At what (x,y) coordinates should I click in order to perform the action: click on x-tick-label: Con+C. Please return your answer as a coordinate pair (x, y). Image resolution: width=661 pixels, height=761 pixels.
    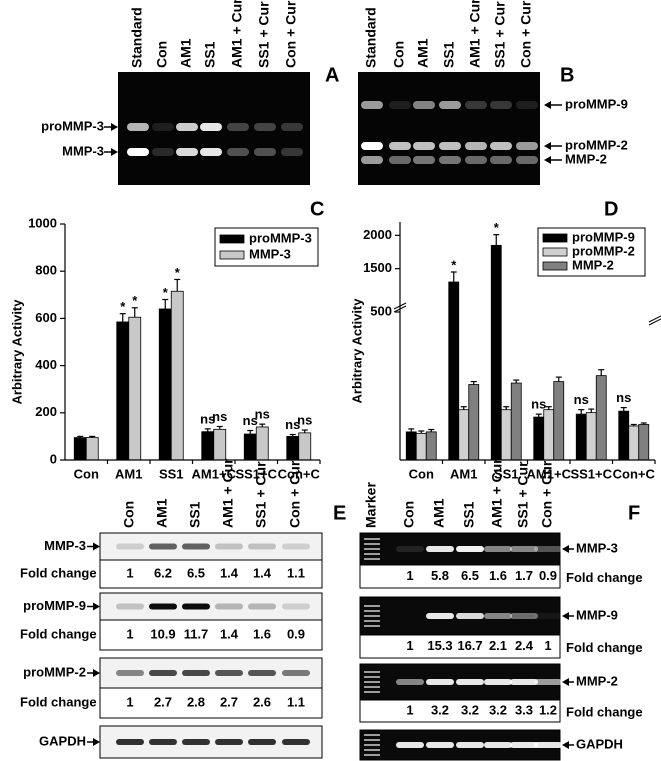
    Looking at the image, I should click on (634, 473).